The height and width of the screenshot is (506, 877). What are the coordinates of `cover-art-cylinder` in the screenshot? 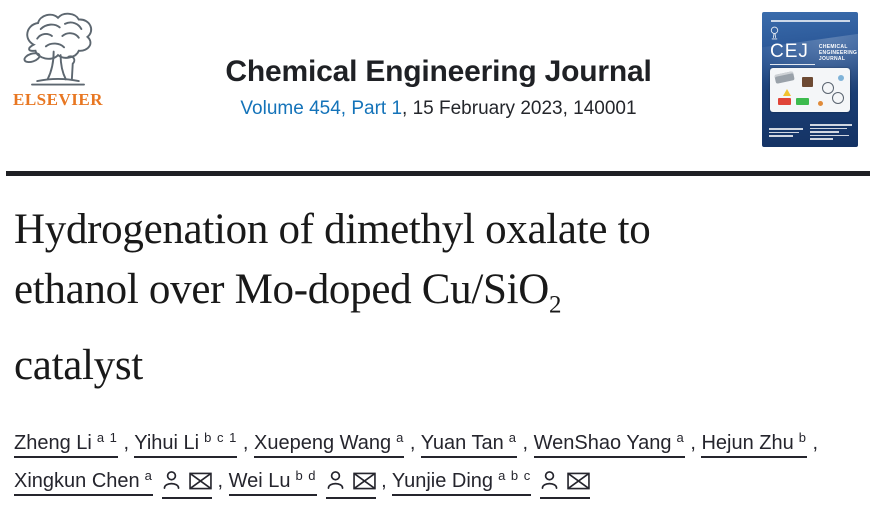 It's located at (784, 77).